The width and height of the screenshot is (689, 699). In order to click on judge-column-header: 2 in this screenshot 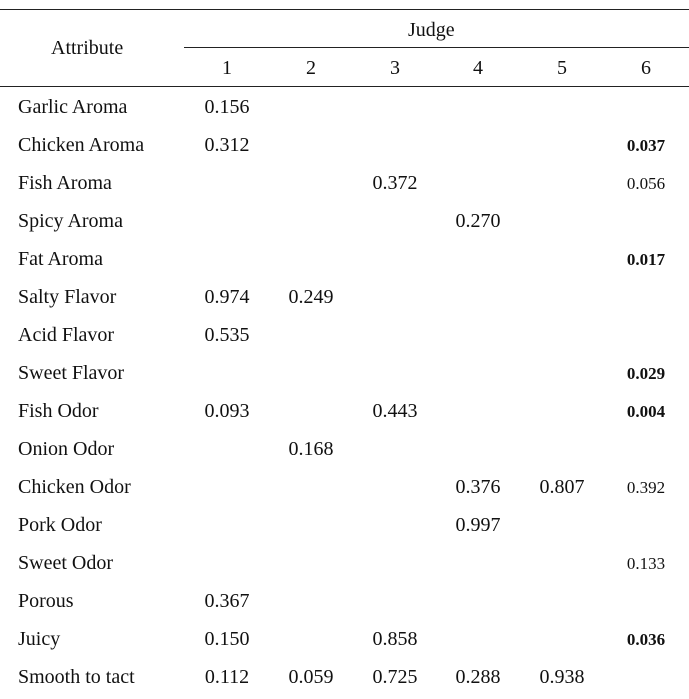, I will do `click(311, 68)`.